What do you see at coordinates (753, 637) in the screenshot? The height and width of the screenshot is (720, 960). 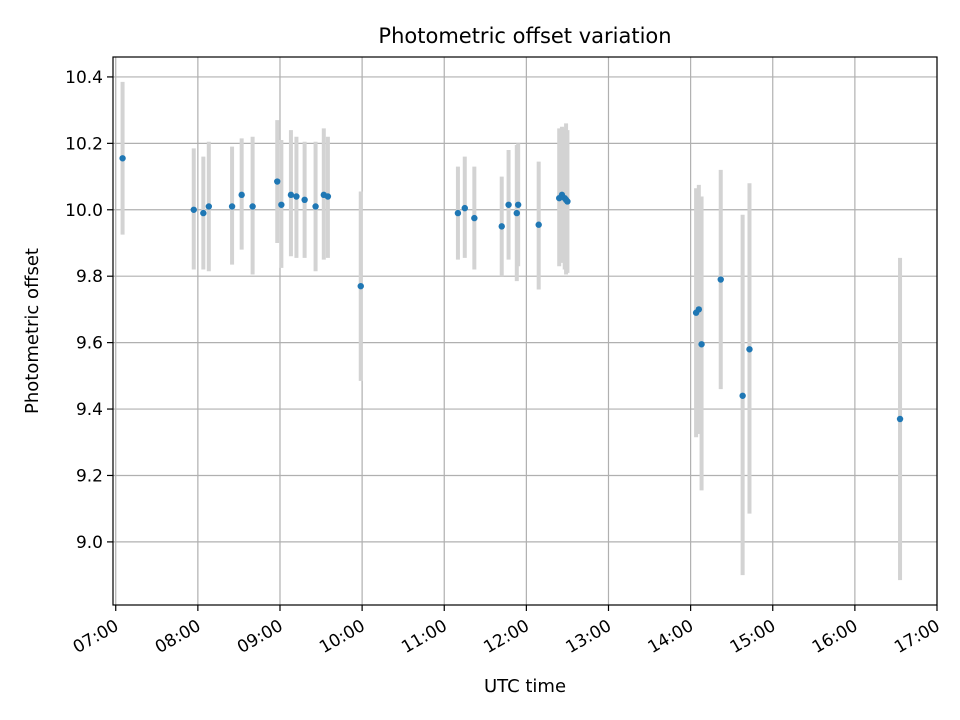 I see `x-tick-label: 15:00` at bounding box center [753, 637].